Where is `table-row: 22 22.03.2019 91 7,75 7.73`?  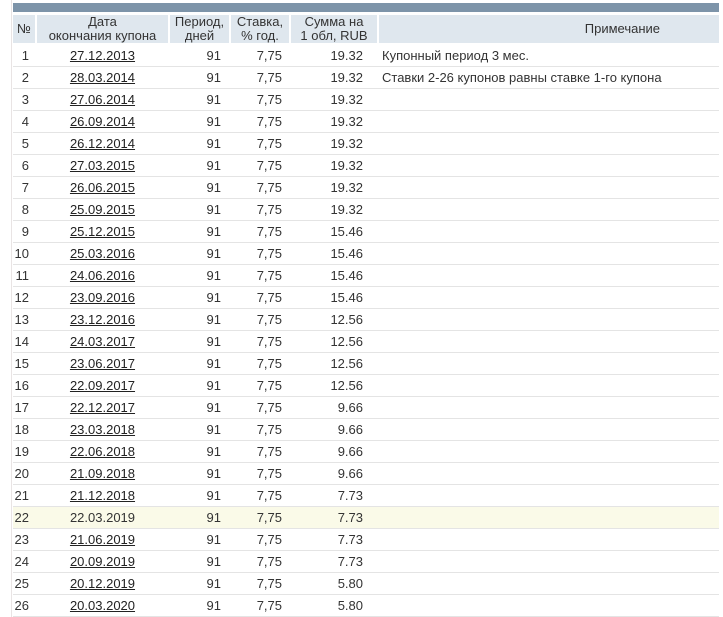
table-row: 22 22.03.2019 91 7,75 7.73 is located at coordinates (366, 518).